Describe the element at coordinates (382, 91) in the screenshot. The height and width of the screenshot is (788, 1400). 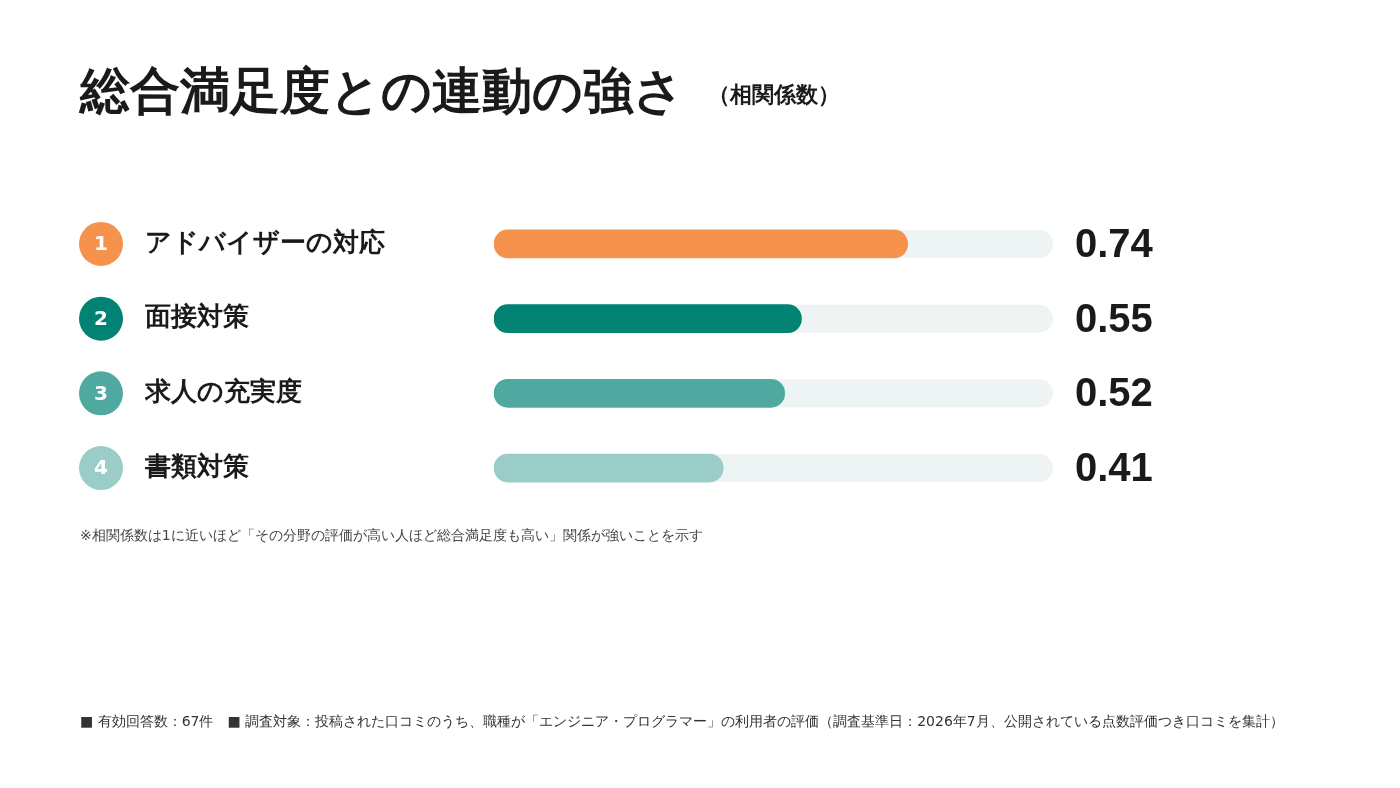
I see `chart-title: 総合満足度との連動の強さ` at that location.